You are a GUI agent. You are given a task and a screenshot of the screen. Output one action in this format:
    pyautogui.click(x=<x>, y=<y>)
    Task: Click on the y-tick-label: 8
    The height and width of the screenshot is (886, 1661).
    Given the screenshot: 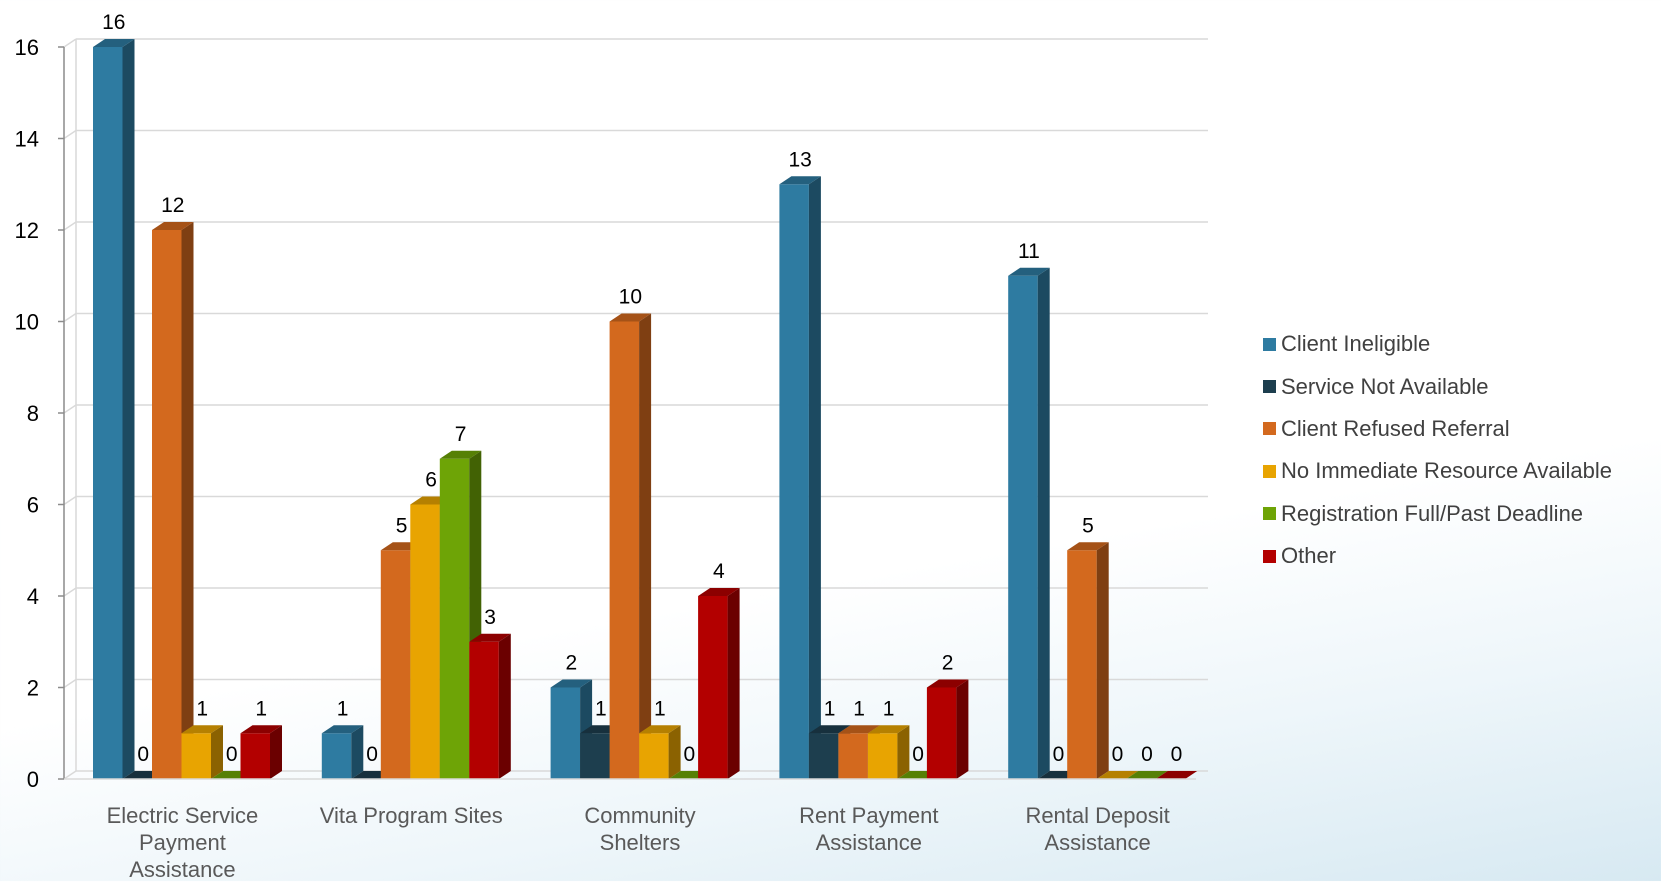 What is the action you would take?
    pyautogui.click(x=33, y=413)
    